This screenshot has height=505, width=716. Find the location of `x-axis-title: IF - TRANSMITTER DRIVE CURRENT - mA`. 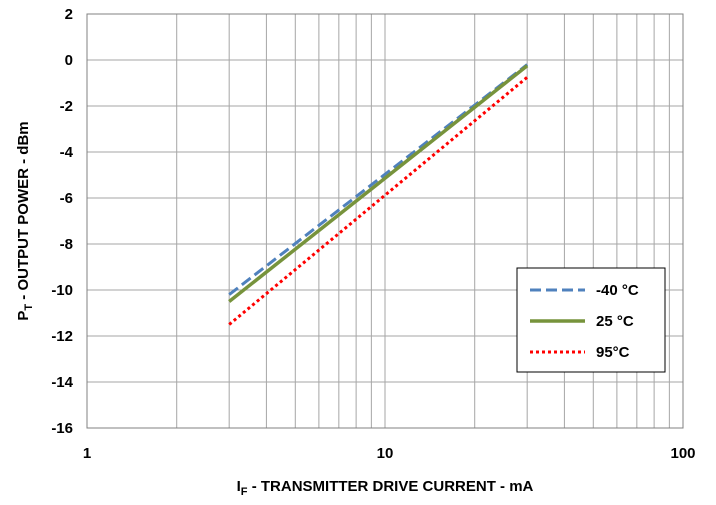

x-axis-title: IF - TRANSMITTER DRIVE CURRENT - mA is located at coordinates (385, 488).